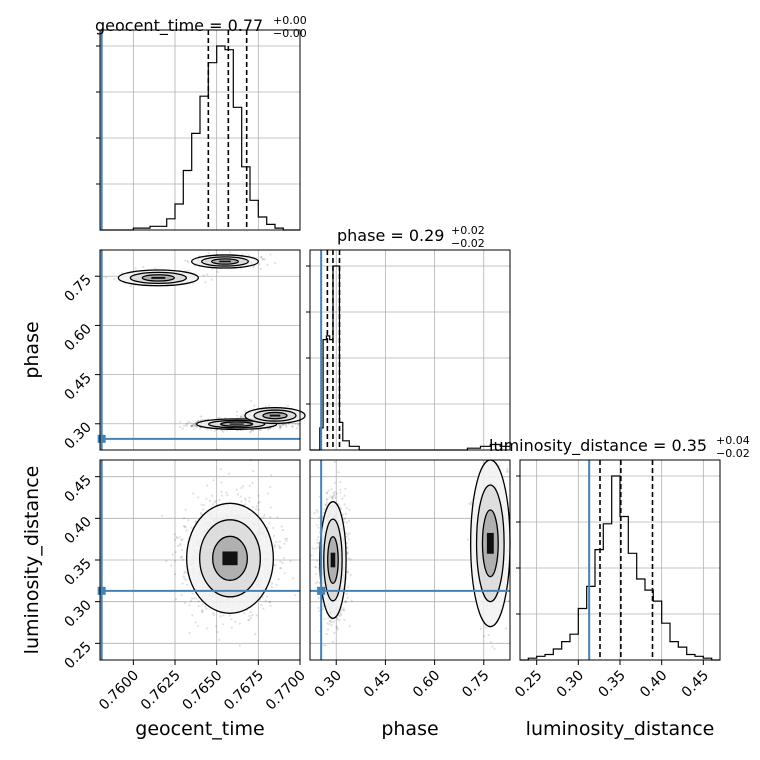 The width and height of the screenshot is (760, 760). What do you see at coordinates (619, 447) in the screenshot?
I see `title-luminosity_distance: luminosity_distance = 0.35 +0.04 −0.02` at bounding box center [619, 447].